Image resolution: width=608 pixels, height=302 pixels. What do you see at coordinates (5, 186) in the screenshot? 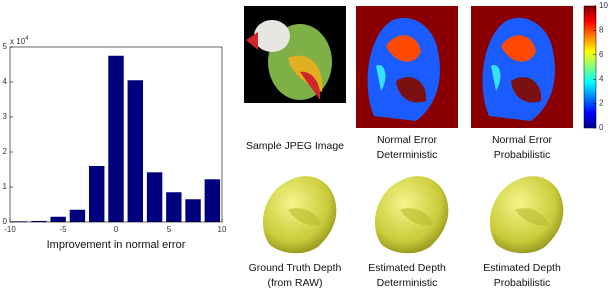
I see `y-tick-label: 1` at bounding box center [5, 186].